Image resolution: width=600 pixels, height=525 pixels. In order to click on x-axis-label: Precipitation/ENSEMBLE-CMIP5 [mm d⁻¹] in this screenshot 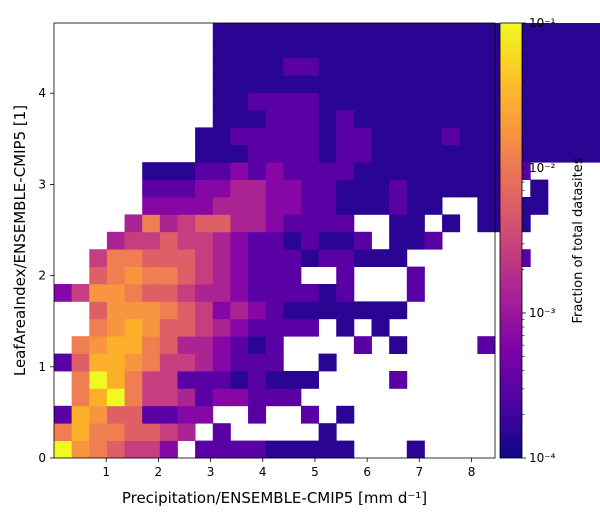, I will do `click(274, 498)`.